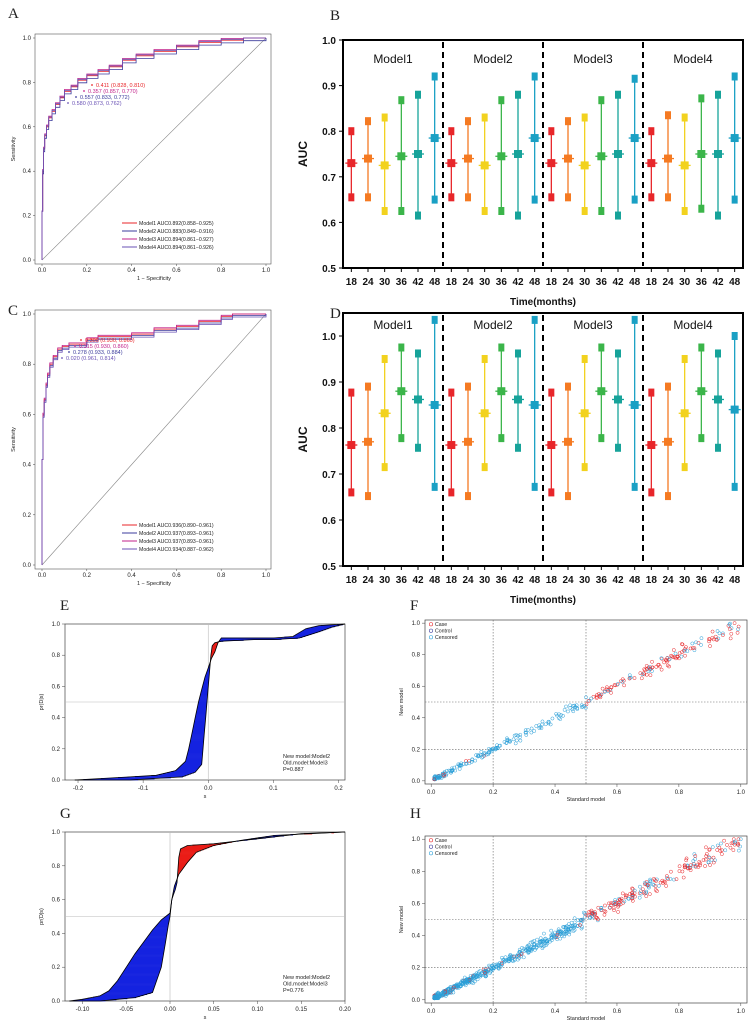 This screenshot has width=756, height=1024. I want to click on x-tick-label: -0.05, so click(126, 1010).